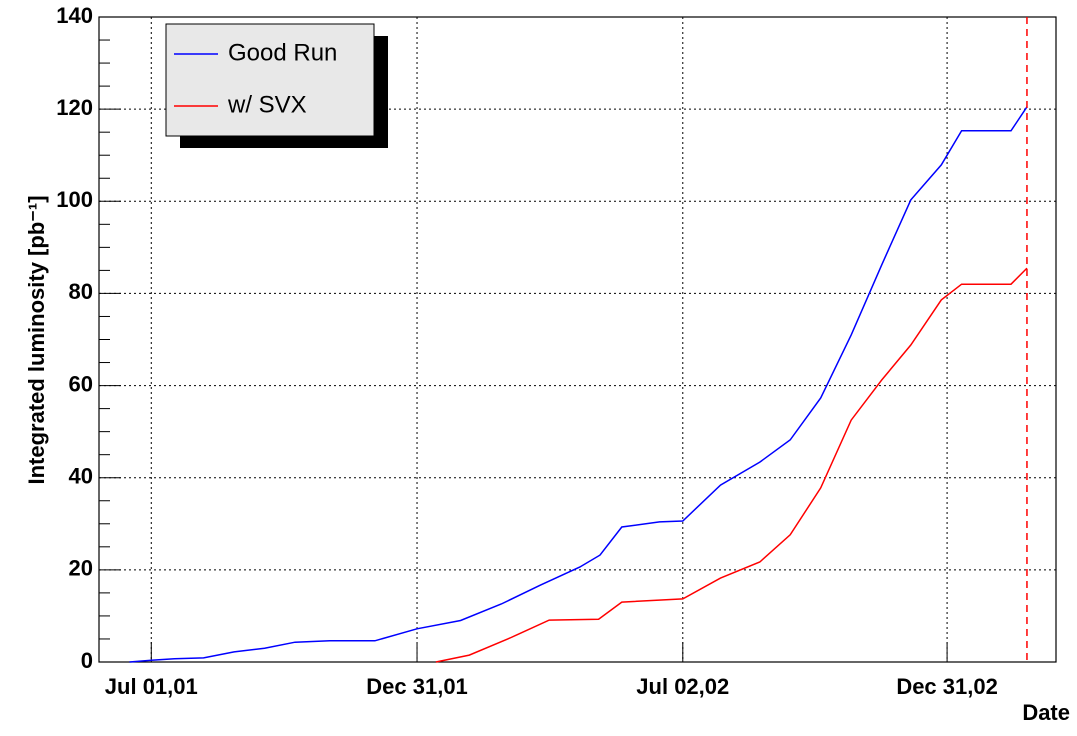 This screenshot has height=736, width=1077. Describe the element at coordinates (270, 80) in the screenshot. I see `legend-box` at that location.